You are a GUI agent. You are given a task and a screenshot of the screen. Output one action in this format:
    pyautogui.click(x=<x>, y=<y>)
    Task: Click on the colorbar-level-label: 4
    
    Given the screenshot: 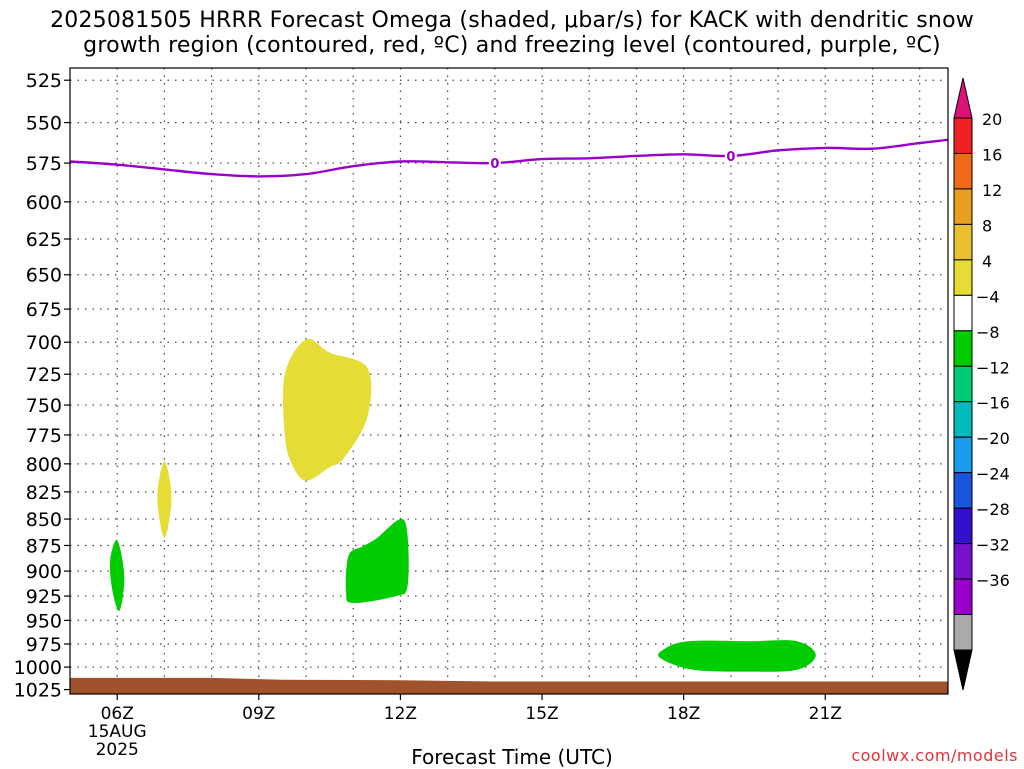 What is the action you would take?
    pyautogui.click(x=987, y=261)
    